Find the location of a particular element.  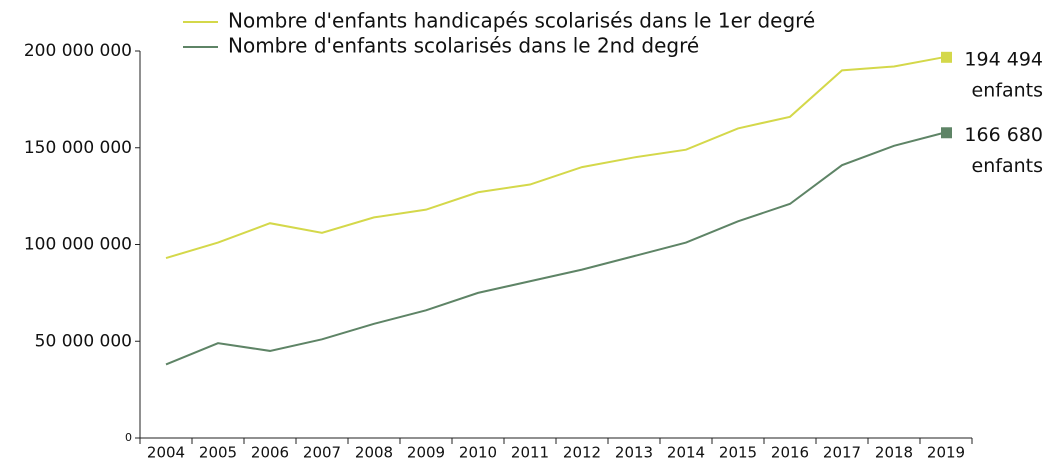

x-tick-label: 2011 is located at coordinates (530, 451).